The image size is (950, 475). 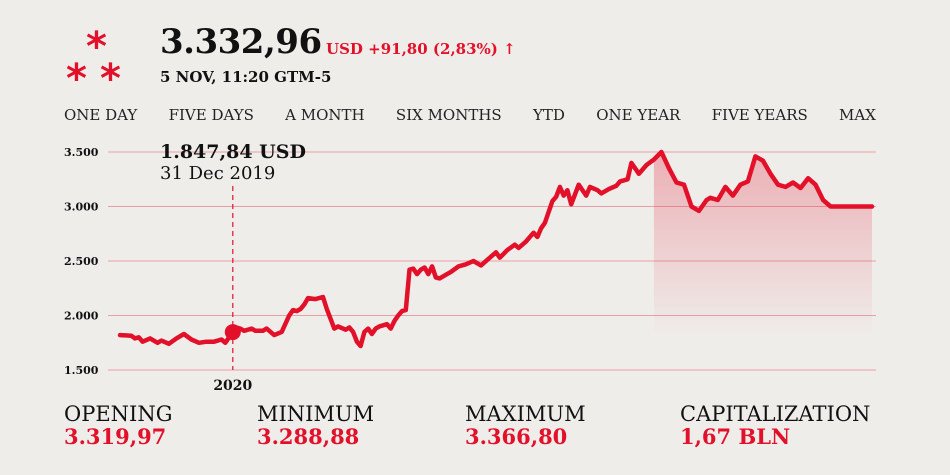 What do you see at coordinates (217, 173) in the screenshot?
I see `tooltip-date: 31 Dec 2019` at bounding box center [217, 173].